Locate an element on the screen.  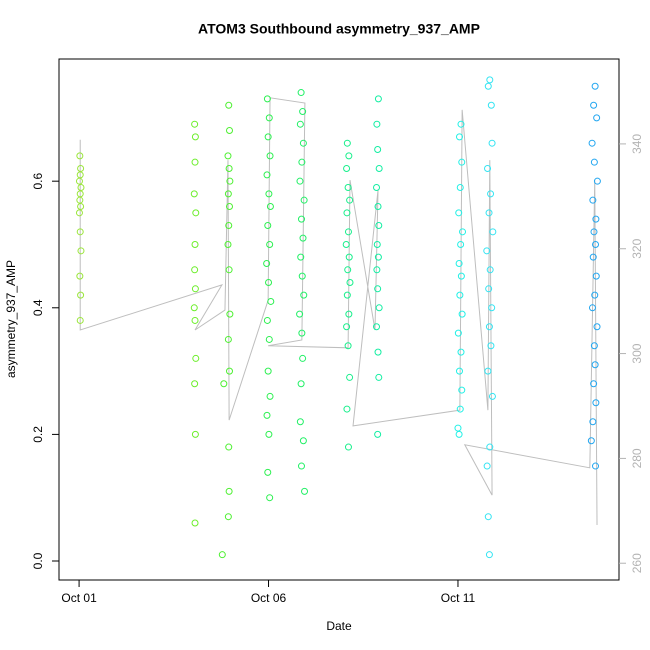
y2-tick-label: 320 is located at coordinates (637, 248).